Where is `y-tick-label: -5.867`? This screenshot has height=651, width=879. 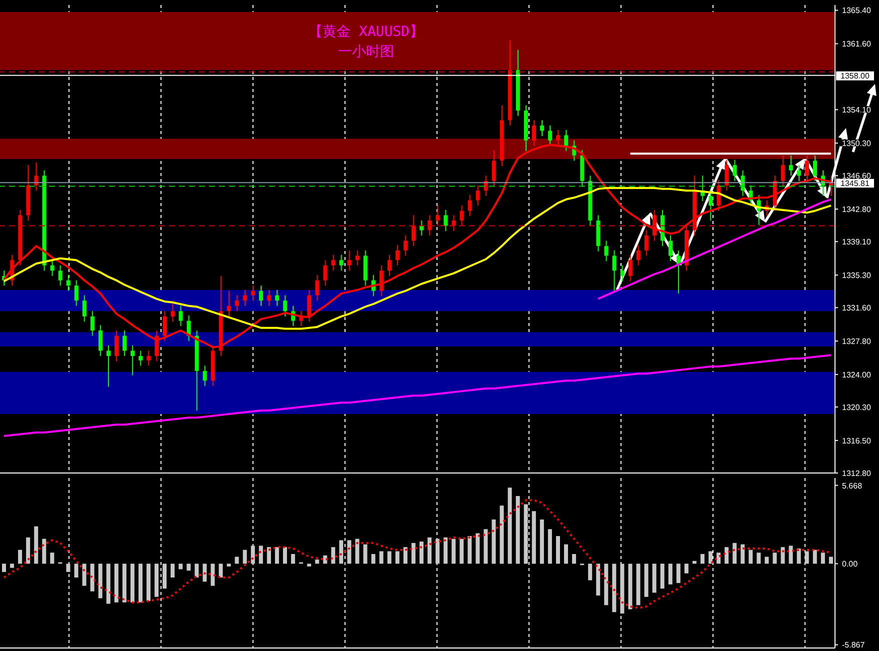
y-tick-label: -5.867 is located at coordinates (854, 645).